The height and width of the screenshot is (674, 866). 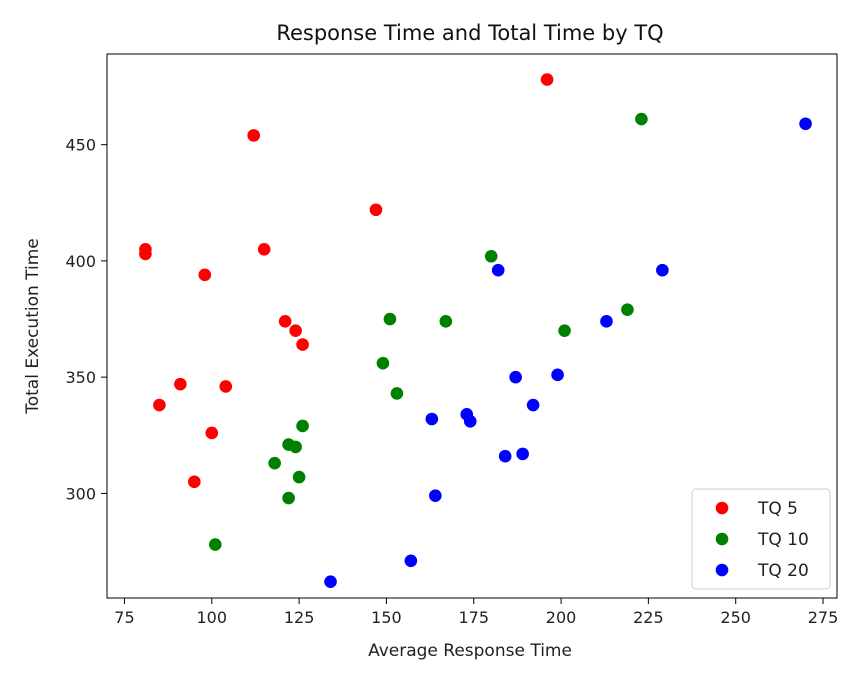 What do you see at coordinates (823, 617) in the screenshot?
I see `x-tick-label: 275` at bounding box center [823, 617].